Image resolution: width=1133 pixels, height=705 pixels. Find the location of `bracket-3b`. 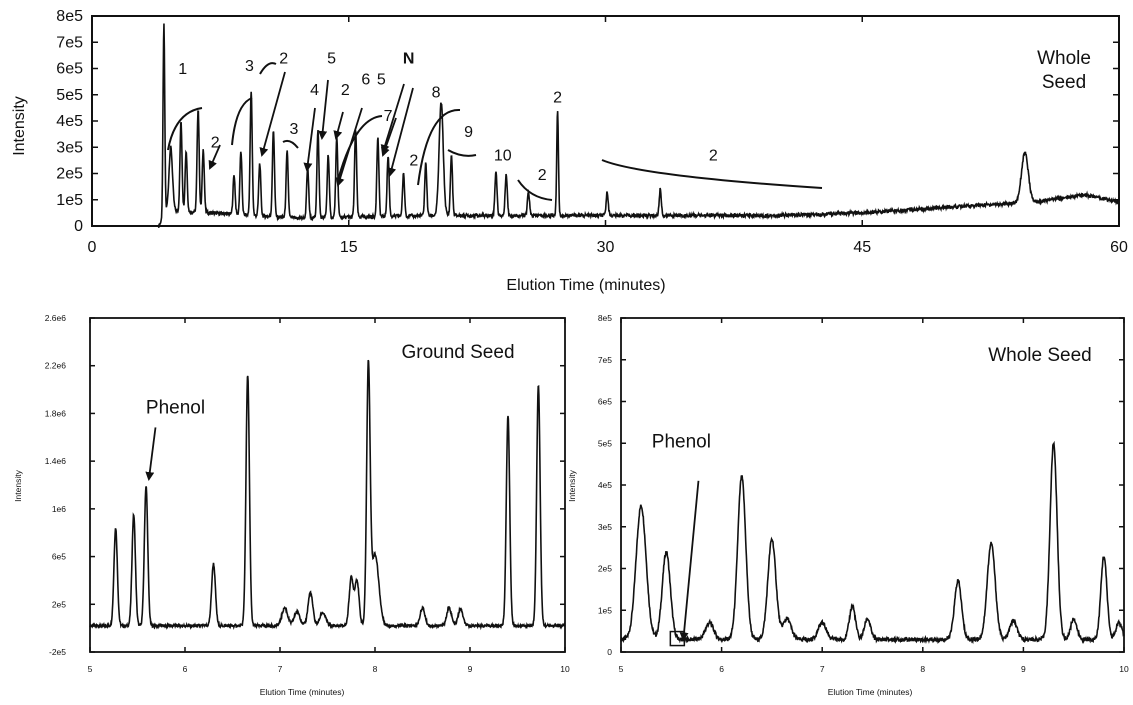

bracket-3b is located at coordinates (290, 144).